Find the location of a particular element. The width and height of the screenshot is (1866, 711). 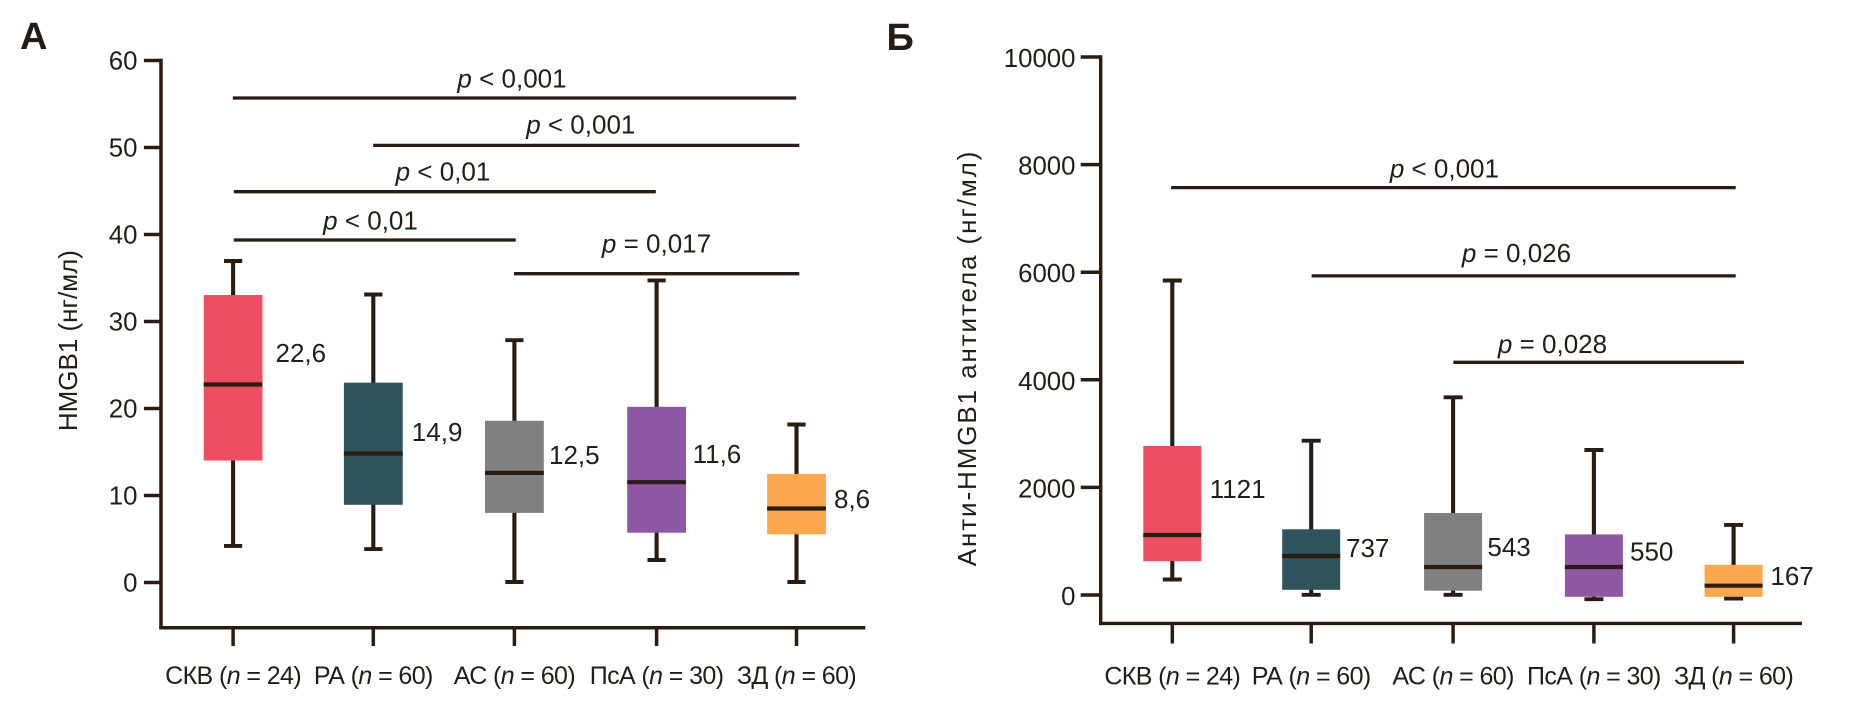

svg-text: HMGB1 (нг/мл) is located at coordinates (68, 340).